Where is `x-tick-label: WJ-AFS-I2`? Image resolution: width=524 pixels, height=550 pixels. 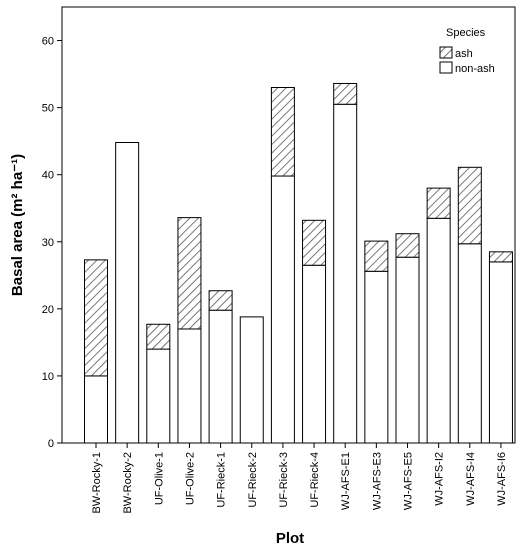 x-tick-label: WJ-AFS-I2 is located at coordinates (440, 479).